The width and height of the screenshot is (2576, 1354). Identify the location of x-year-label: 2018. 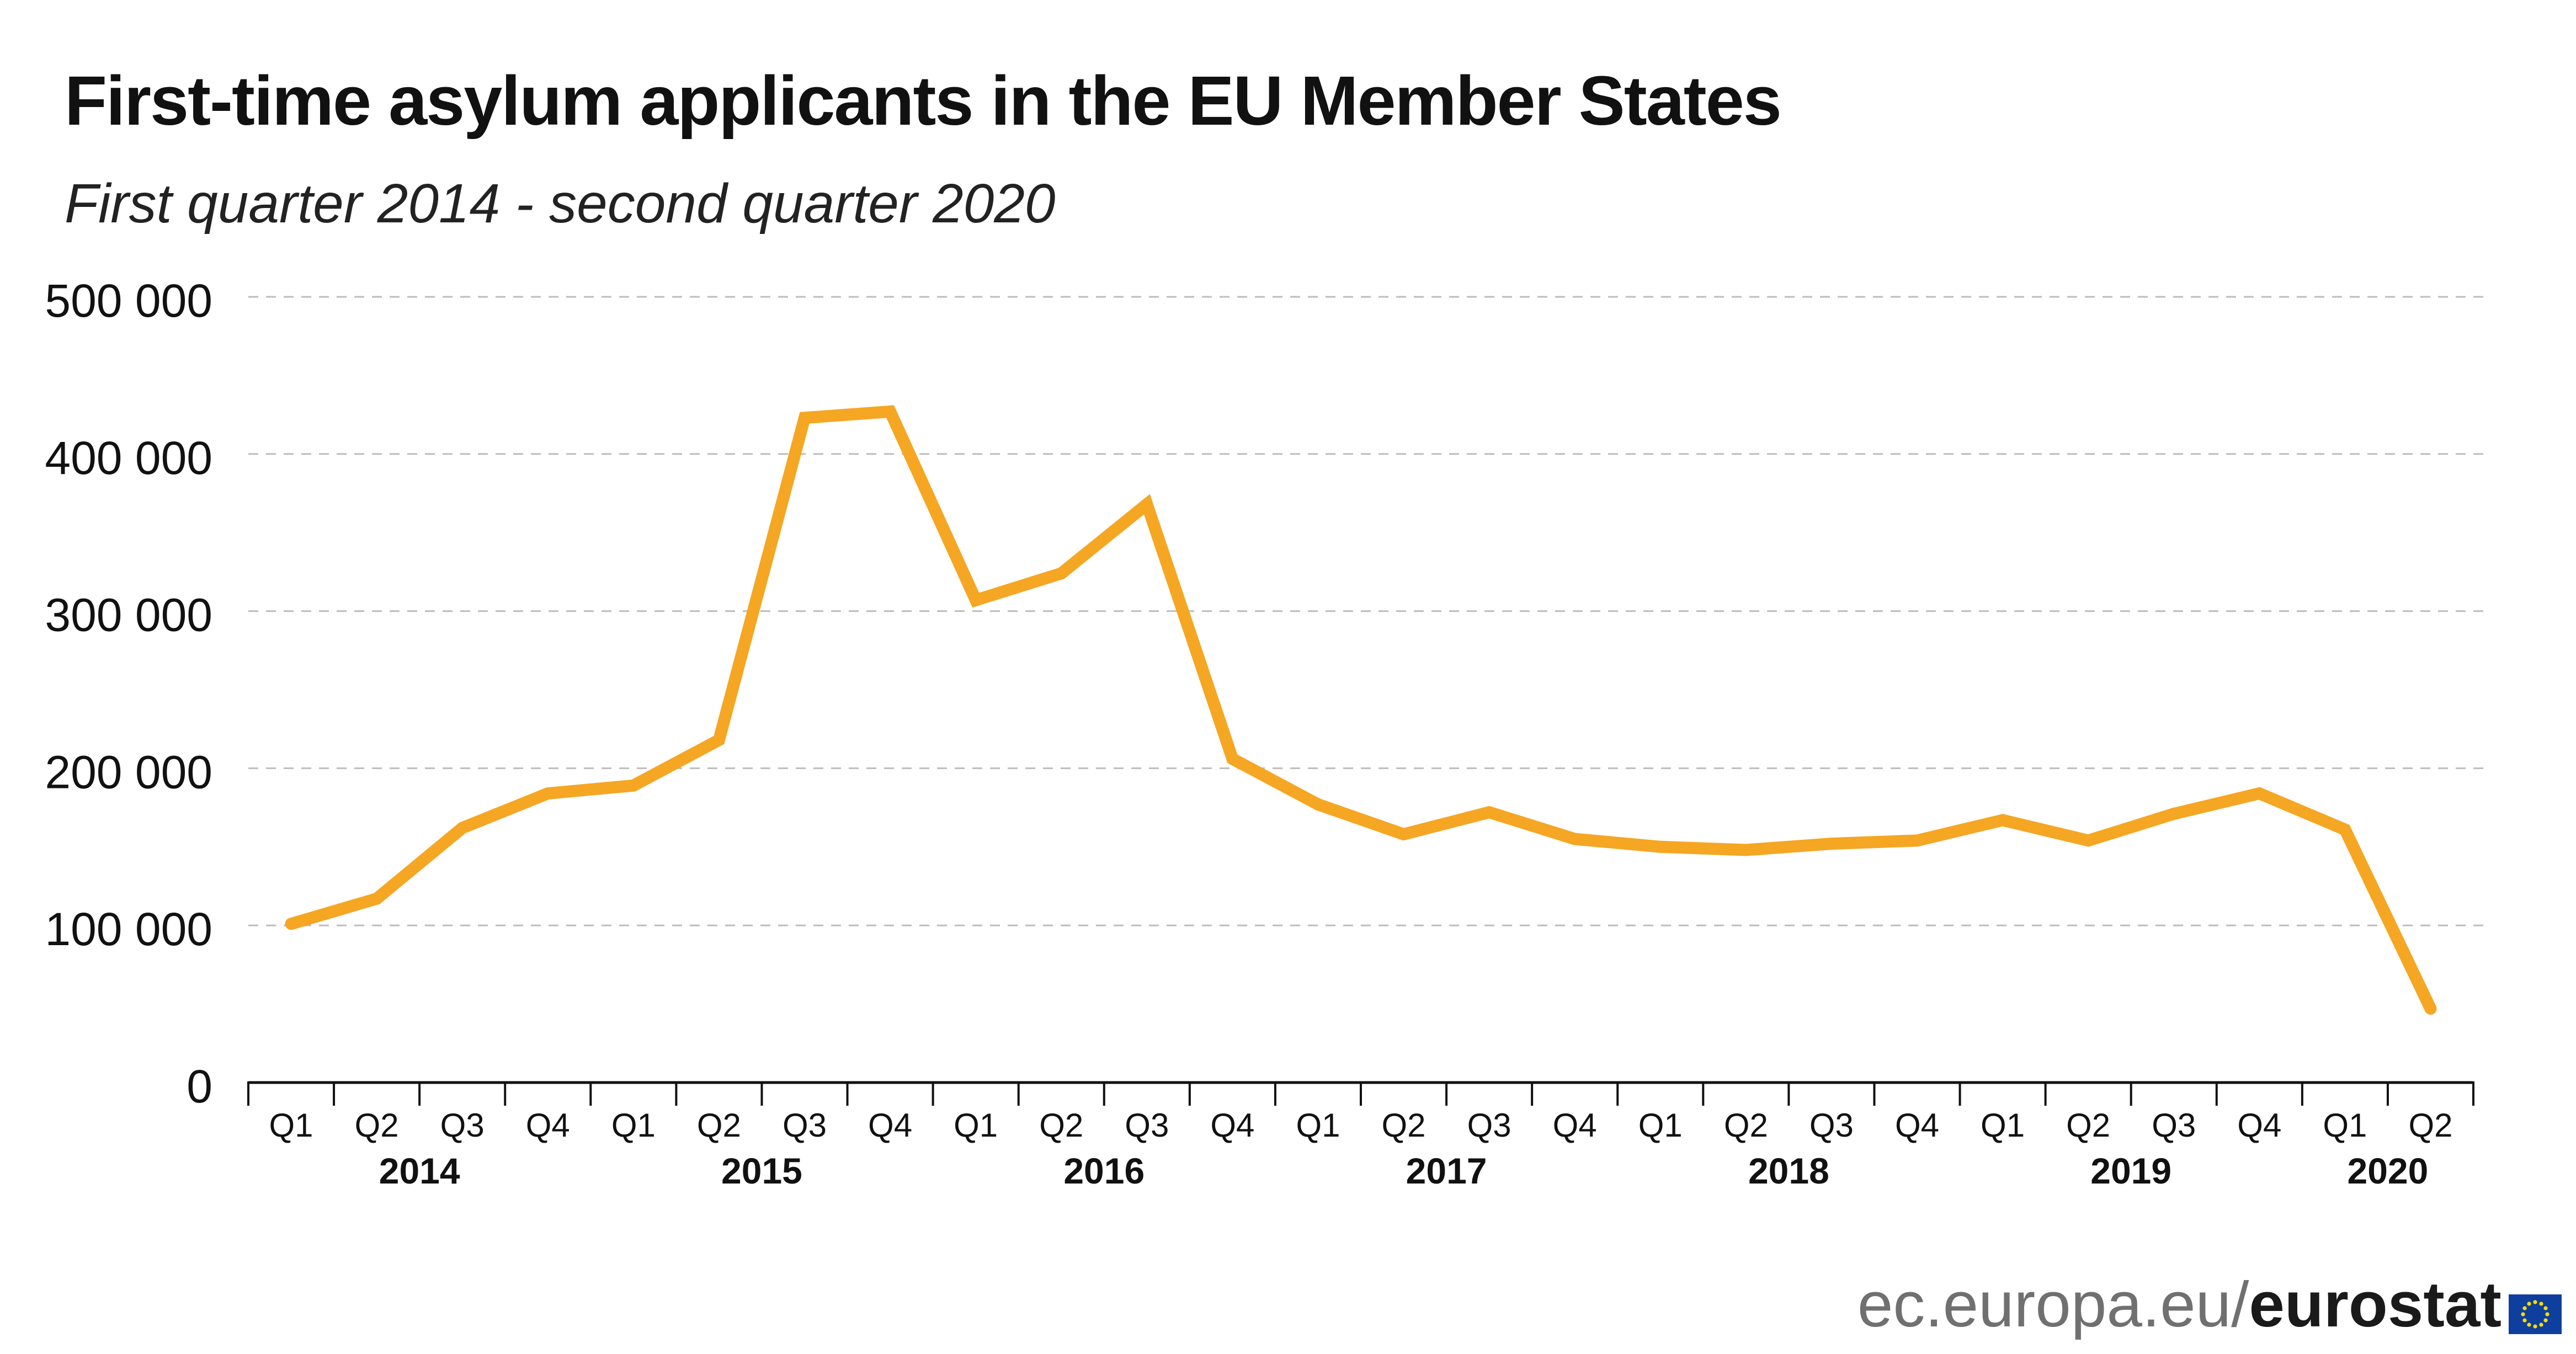
(1788, 1171).